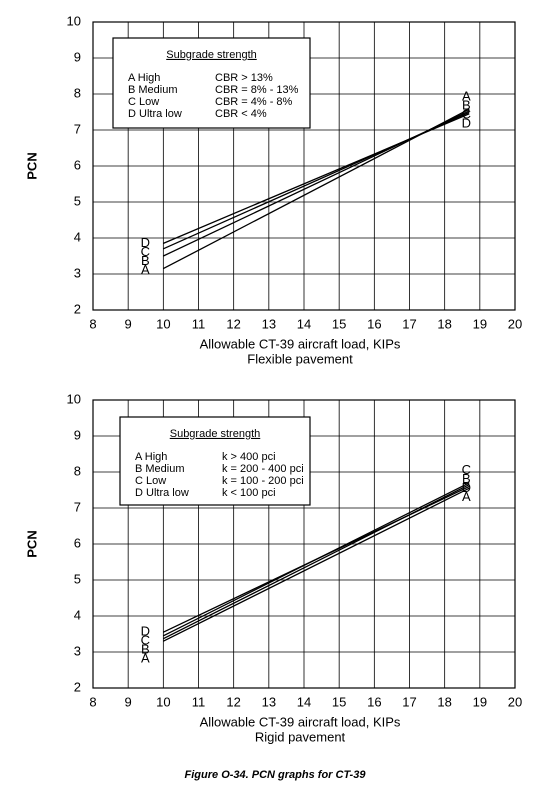  What do you see at coordinates (276, 775) in the screenshot?
I see `caption: Figure O-34. PCN graphs for CT-39` at bounding box center [276, 775].